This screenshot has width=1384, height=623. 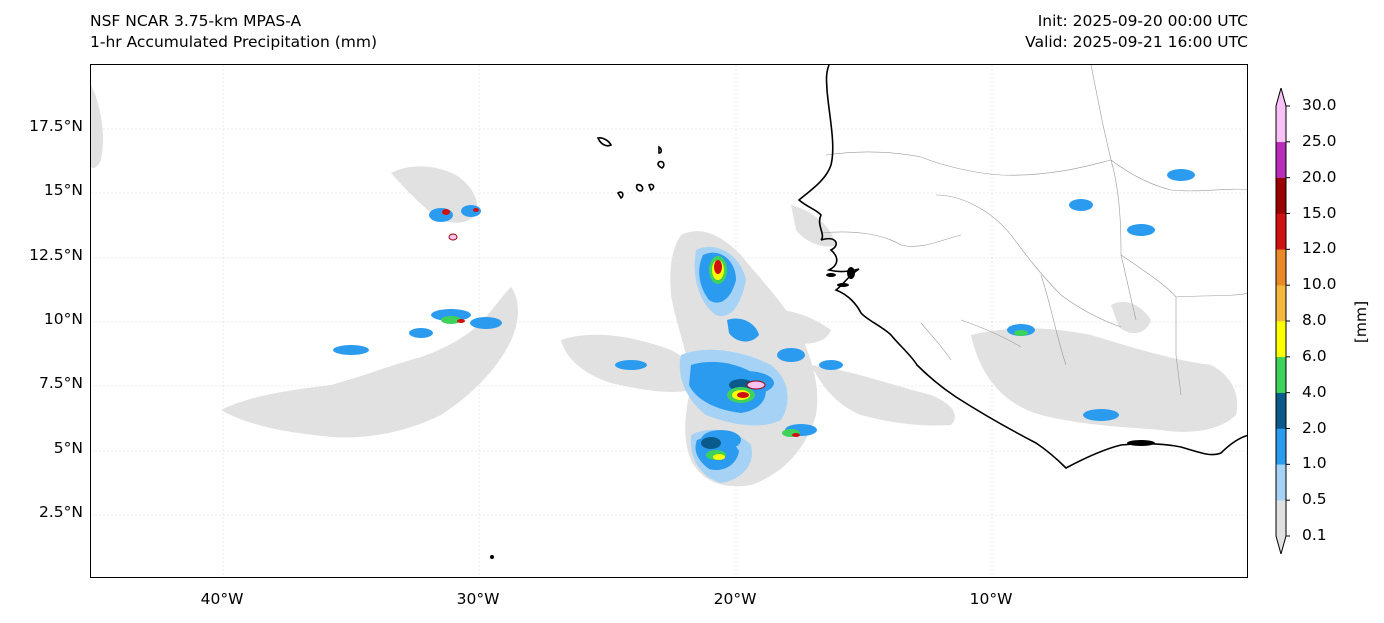 I want to click on lat-tick-label: 2.5°N, so click(x=61, y=512).